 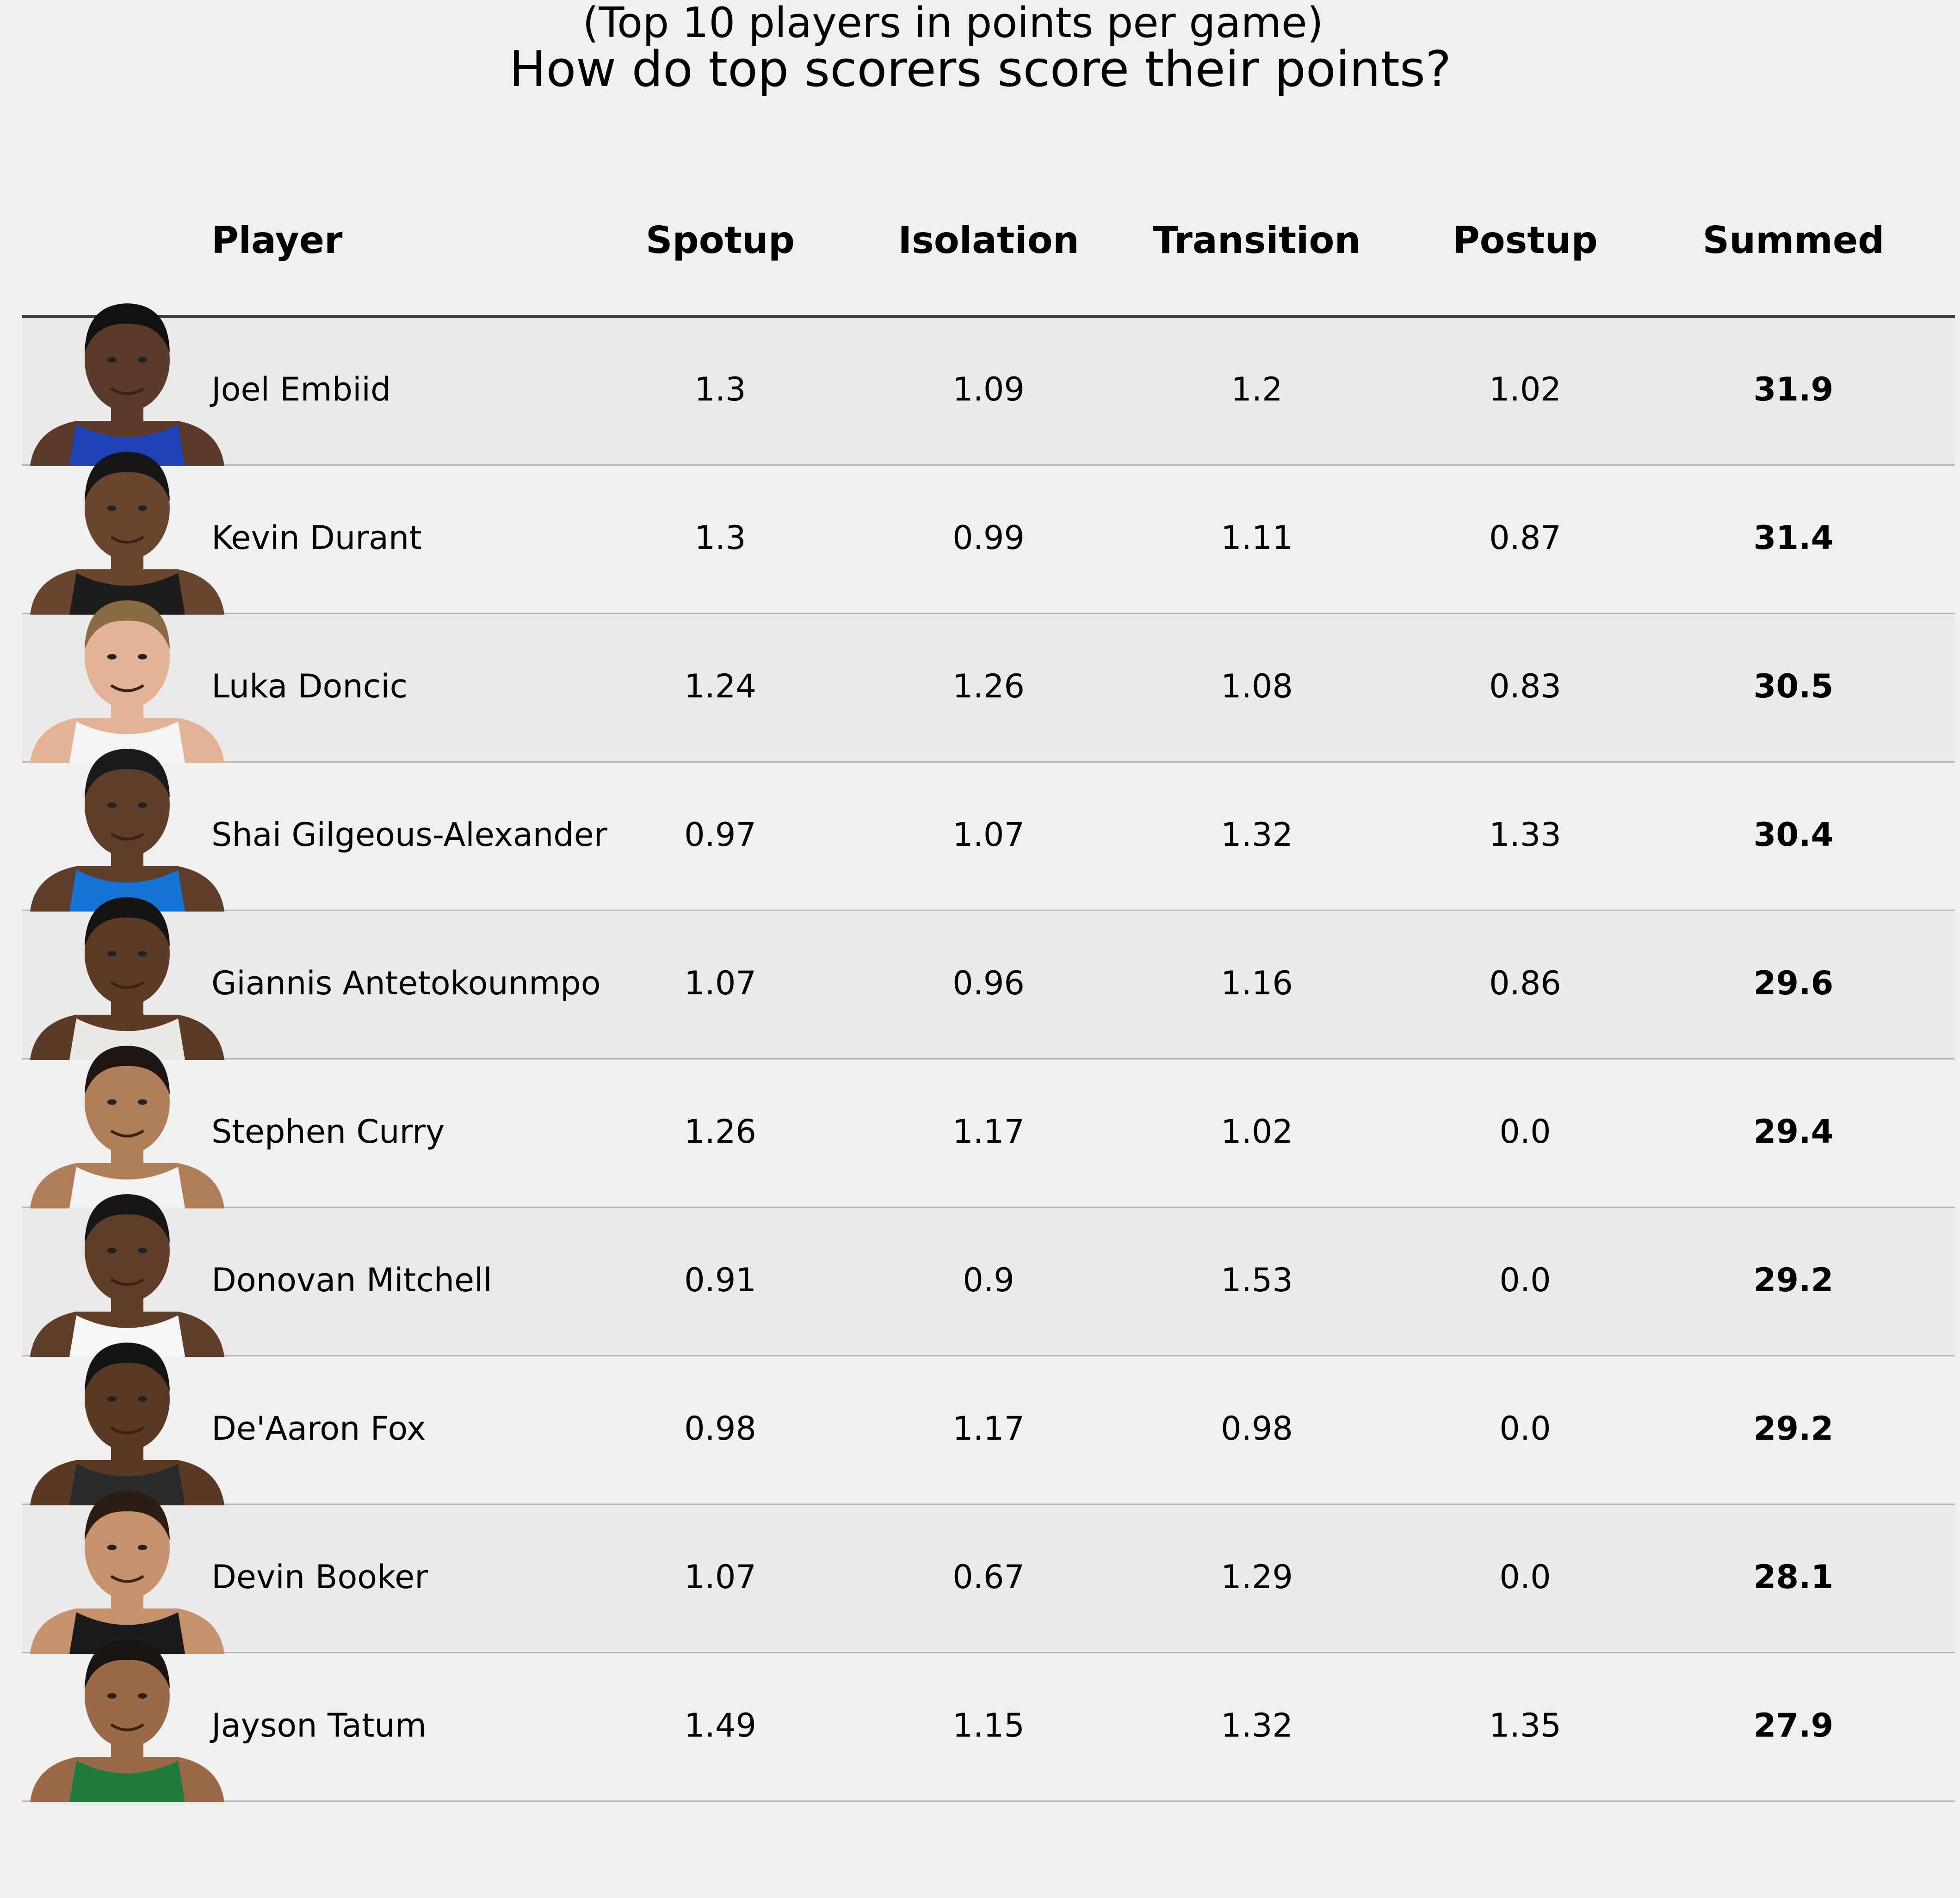 What do you see at coordinates (1525, 983) in the screenshot?
I see `postup-value: 0.86` at bounding box center [1525, 983].